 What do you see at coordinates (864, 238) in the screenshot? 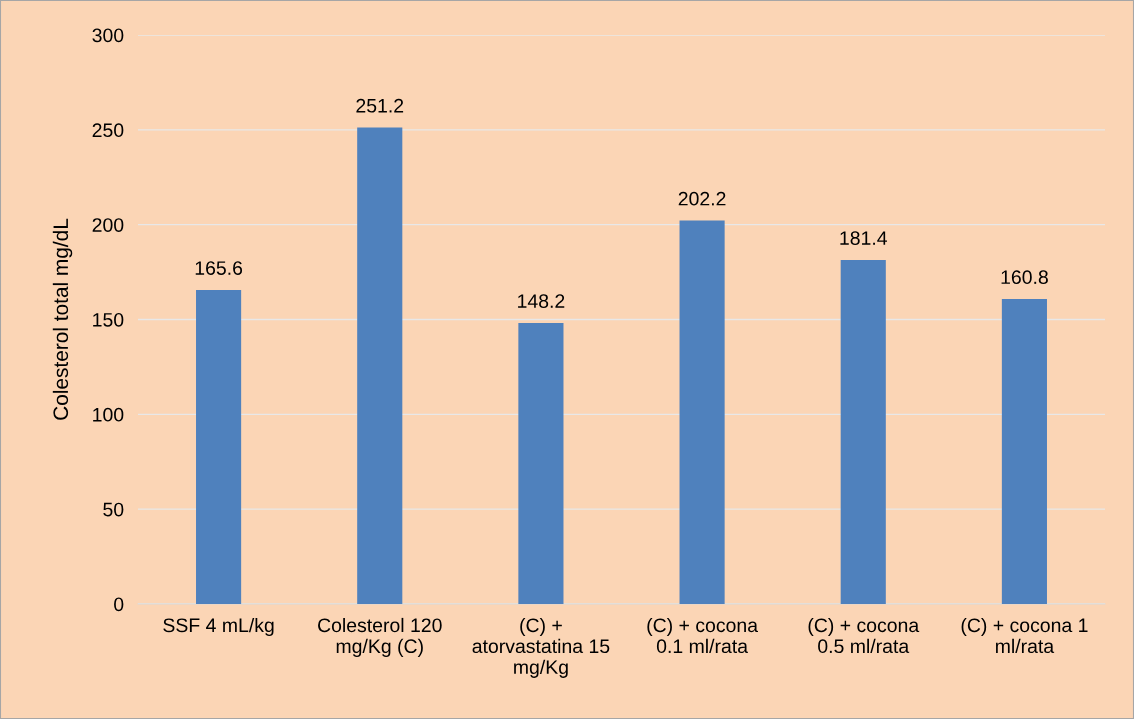
I see `data-label: 181.4` at bounding box center [864, 238].